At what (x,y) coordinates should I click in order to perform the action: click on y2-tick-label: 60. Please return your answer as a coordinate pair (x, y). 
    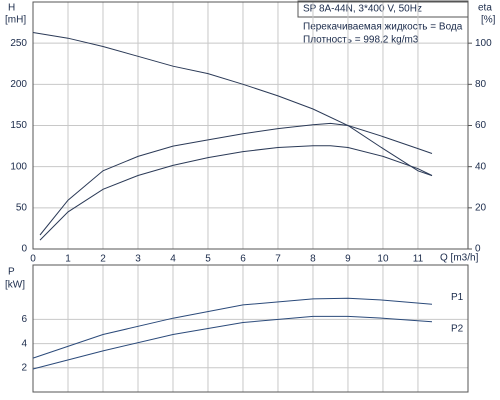
    Looking at the image, I should click on (481, 125).